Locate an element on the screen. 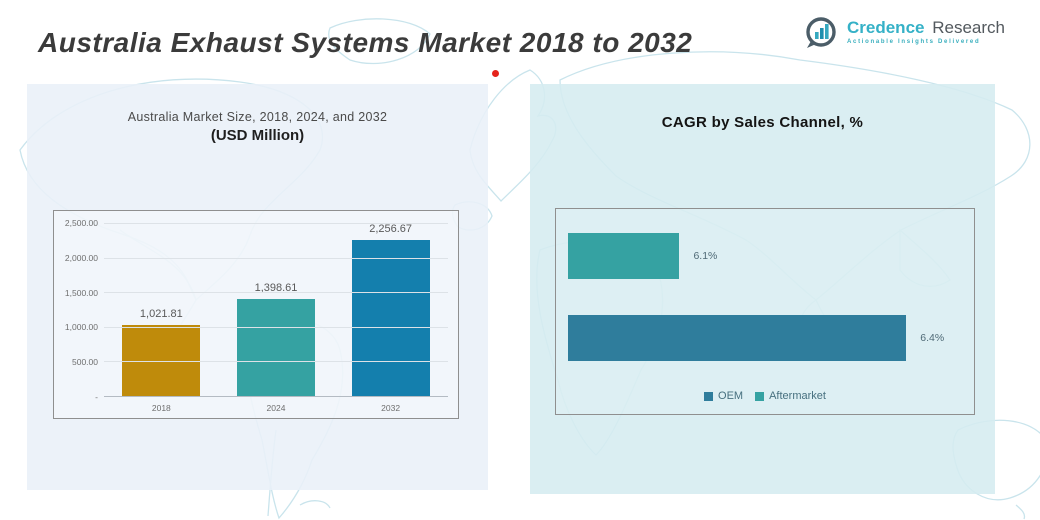 The image size is (1040, 520). y-tick-label: 2,000.00 is located at coordinates (81, 257).